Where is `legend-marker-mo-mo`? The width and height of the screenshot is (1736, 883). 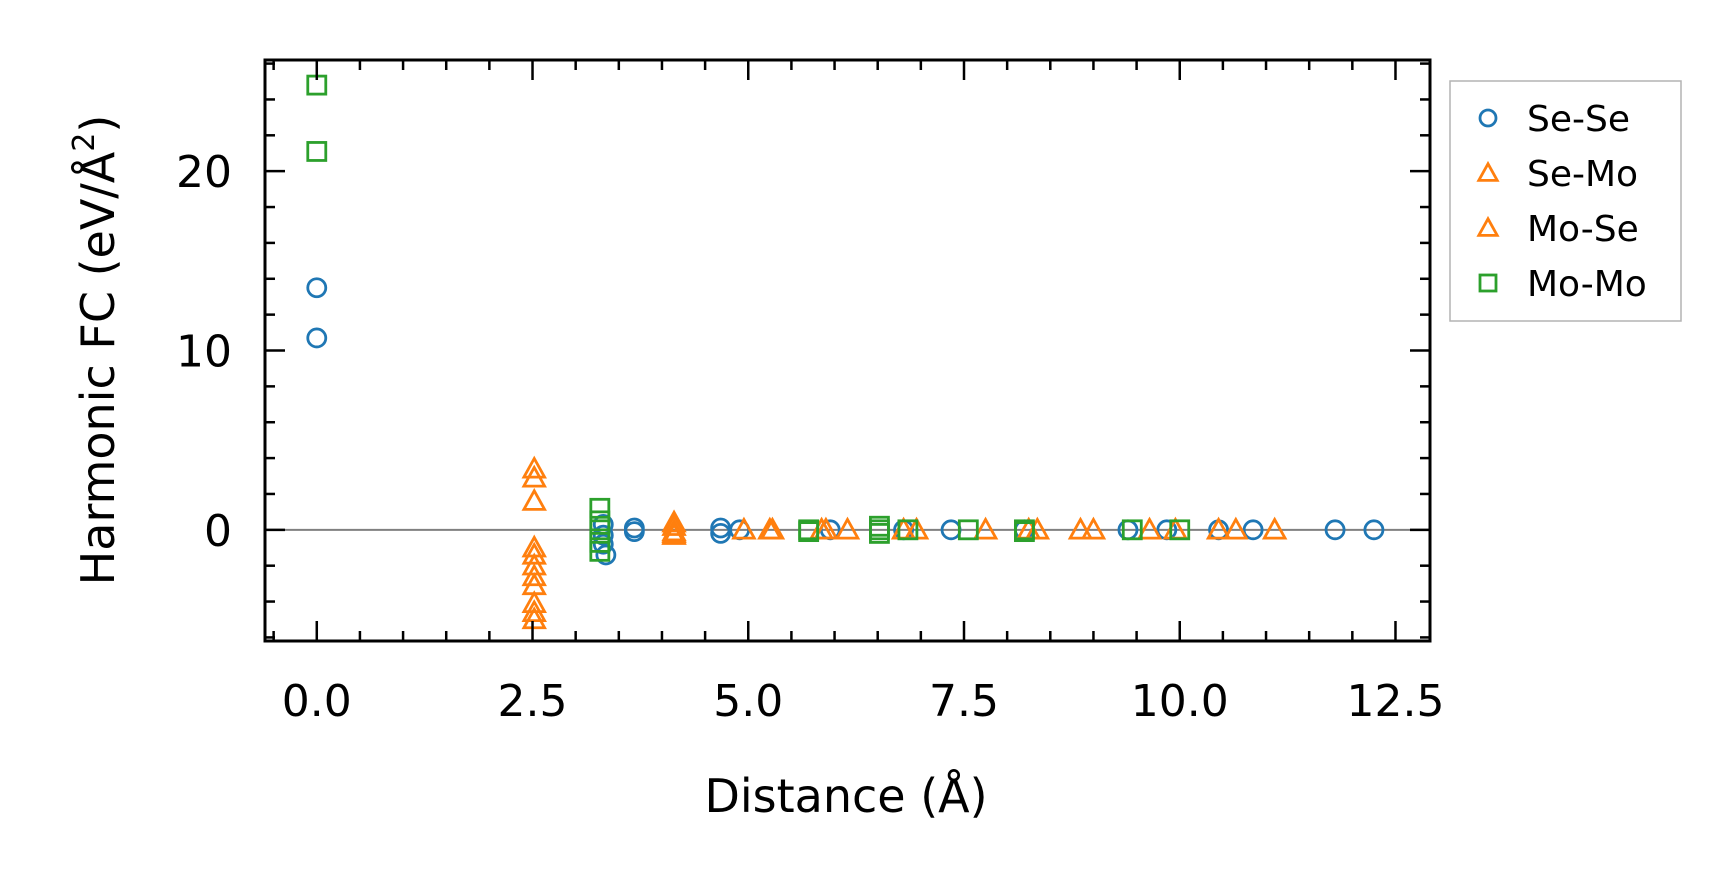 legend-marker-mo-mo is located at coordinates (1488, 283).